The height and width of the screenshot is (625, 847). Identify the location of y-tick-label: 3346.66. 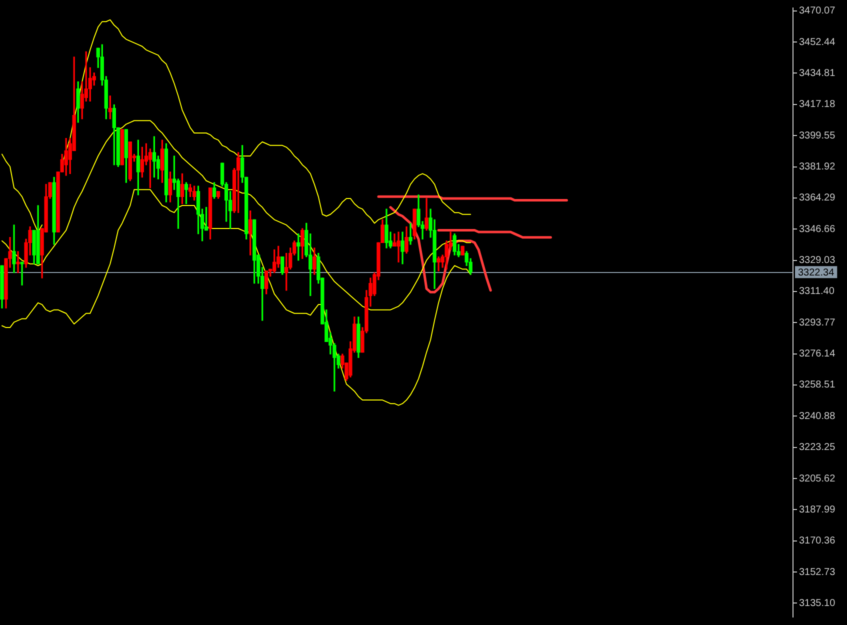
(817, 229).